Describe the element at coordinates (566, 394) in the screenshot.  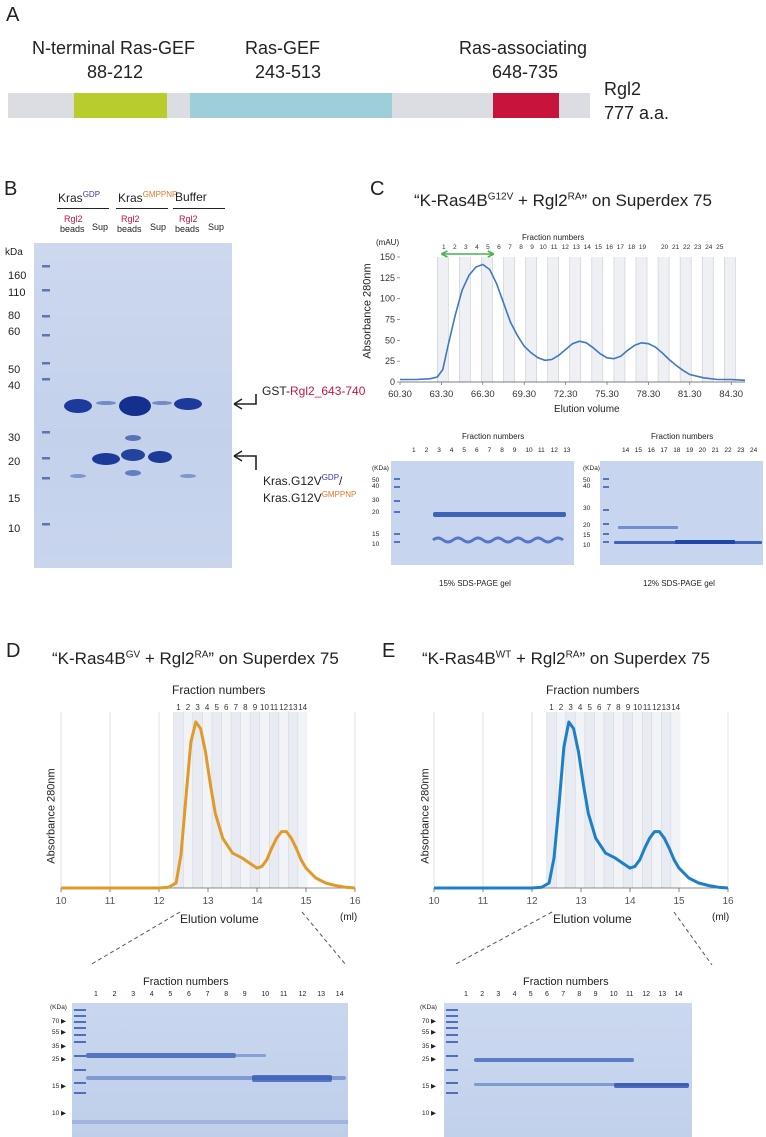
I see `c-x-tick-label: 72.30` at that location.